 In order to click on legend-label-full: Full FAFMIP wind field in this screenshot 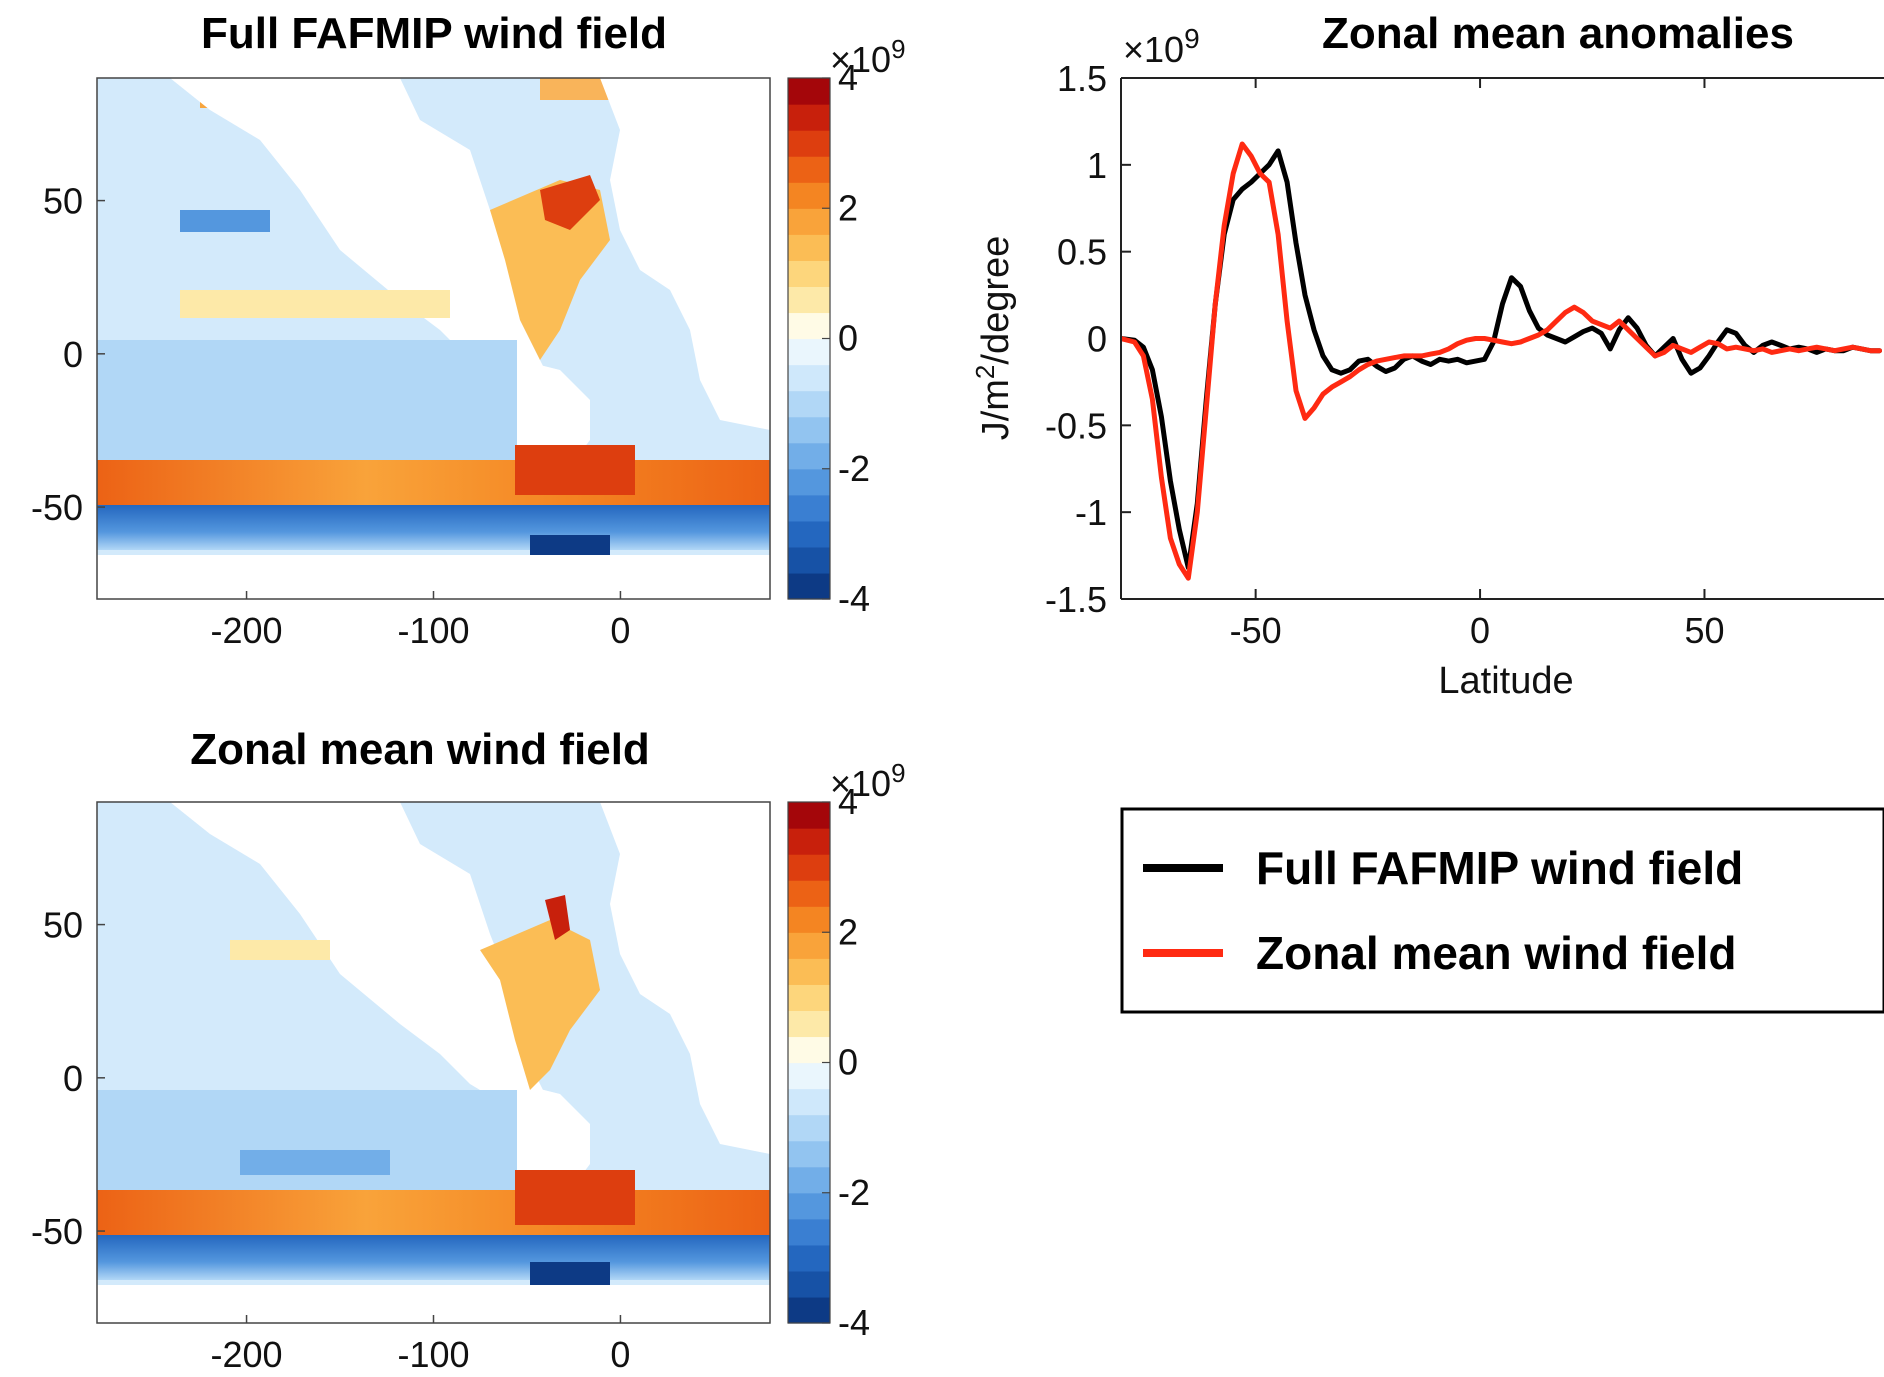, I will do `click(1499, 868)`.